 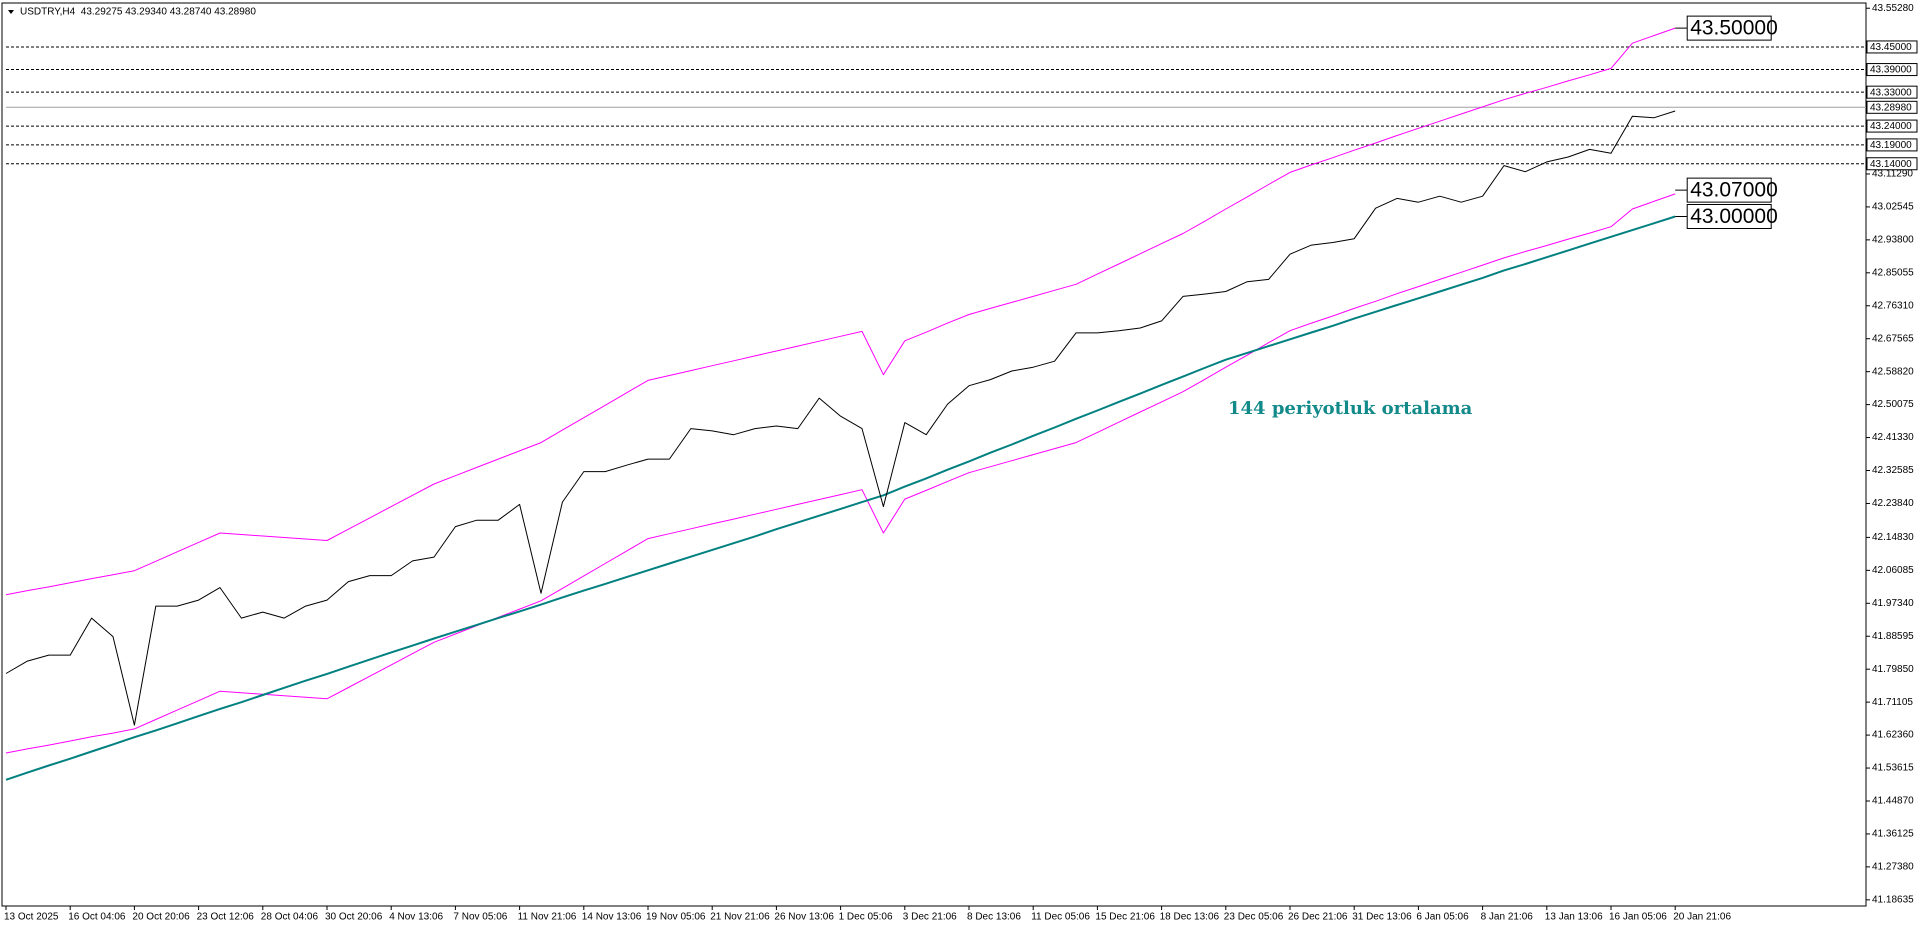 I want to click on x-tick-label: 30 Oct 20:06, so click(x=354, y=917).